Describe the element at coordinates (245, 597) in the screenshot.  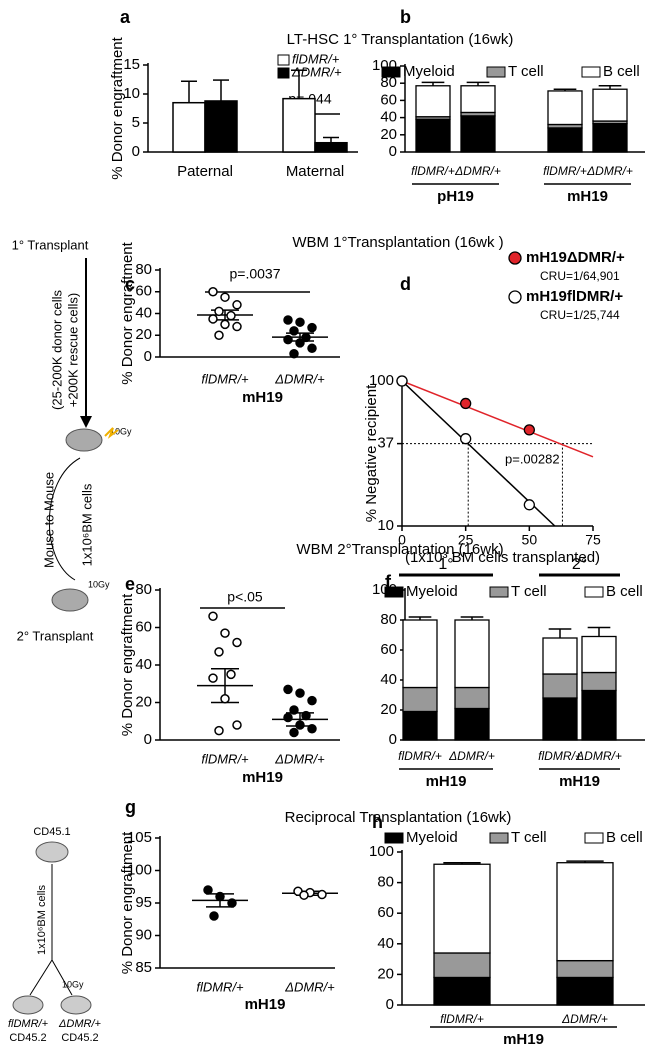
I see `annotation: p<.05` at that location.